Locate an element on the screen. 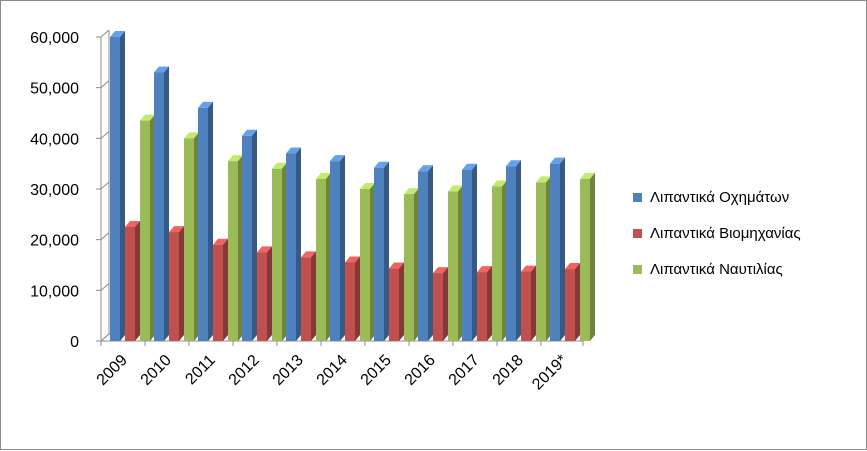 The height and width of the screenshot is (451, 867). y-tick-label: 0 is located at coordinates (74, 342).